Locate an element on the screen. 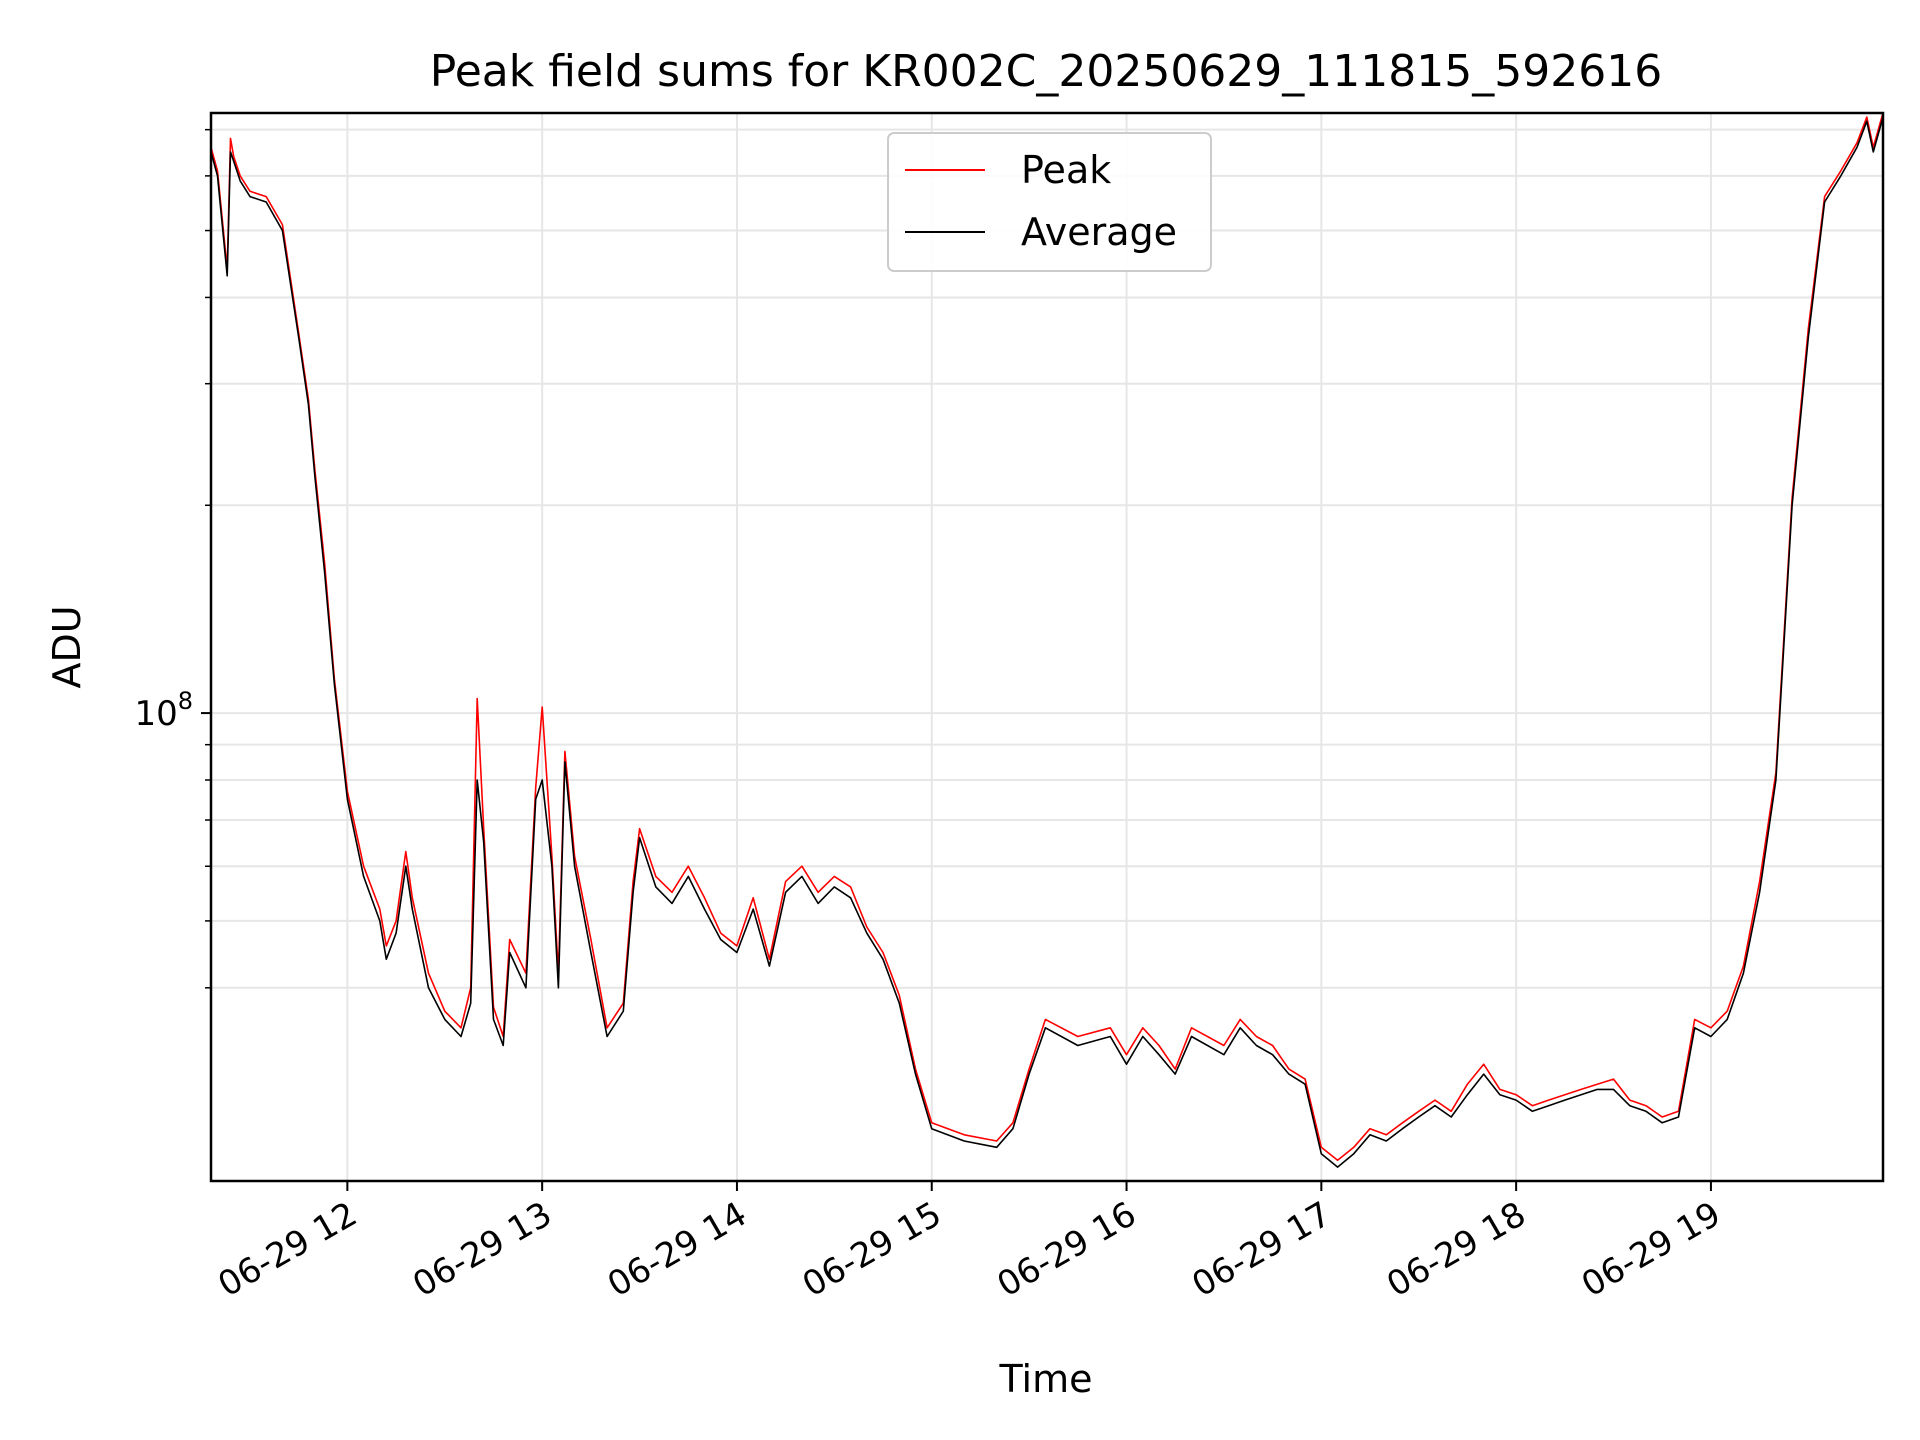 The image size is (1920, 1440). x-axis-label: Time is located at coordinates (1046, 1379).